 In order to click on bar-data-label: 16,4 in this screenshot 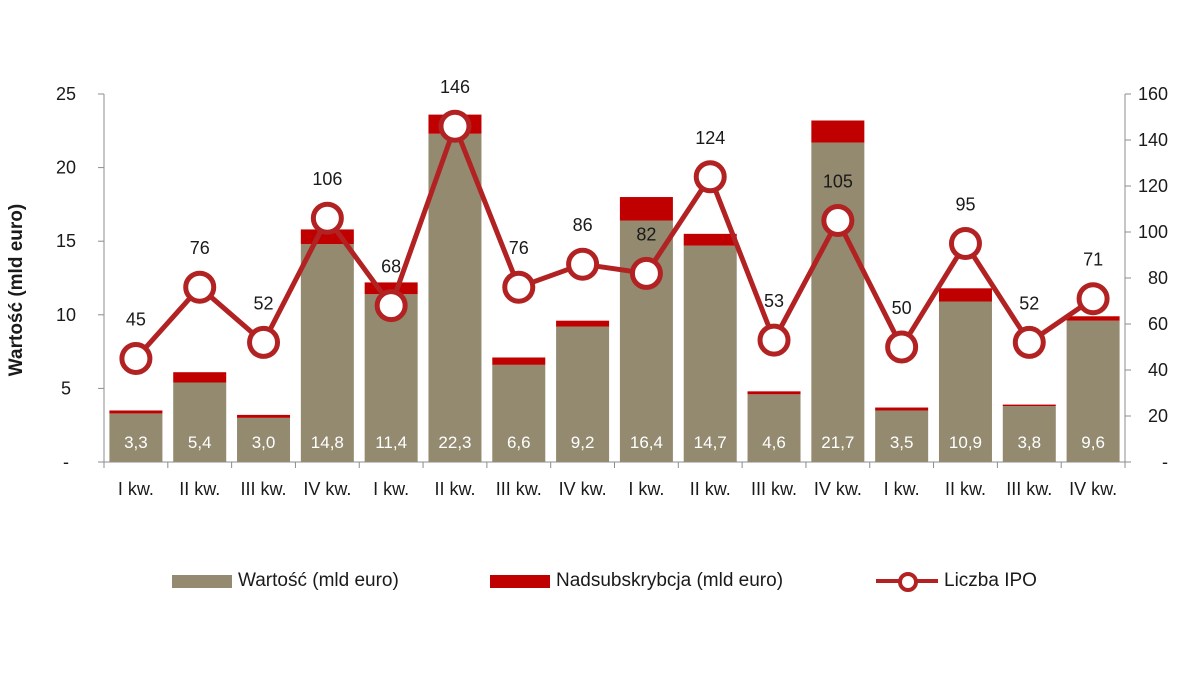, I will do `click(646, 442)`.